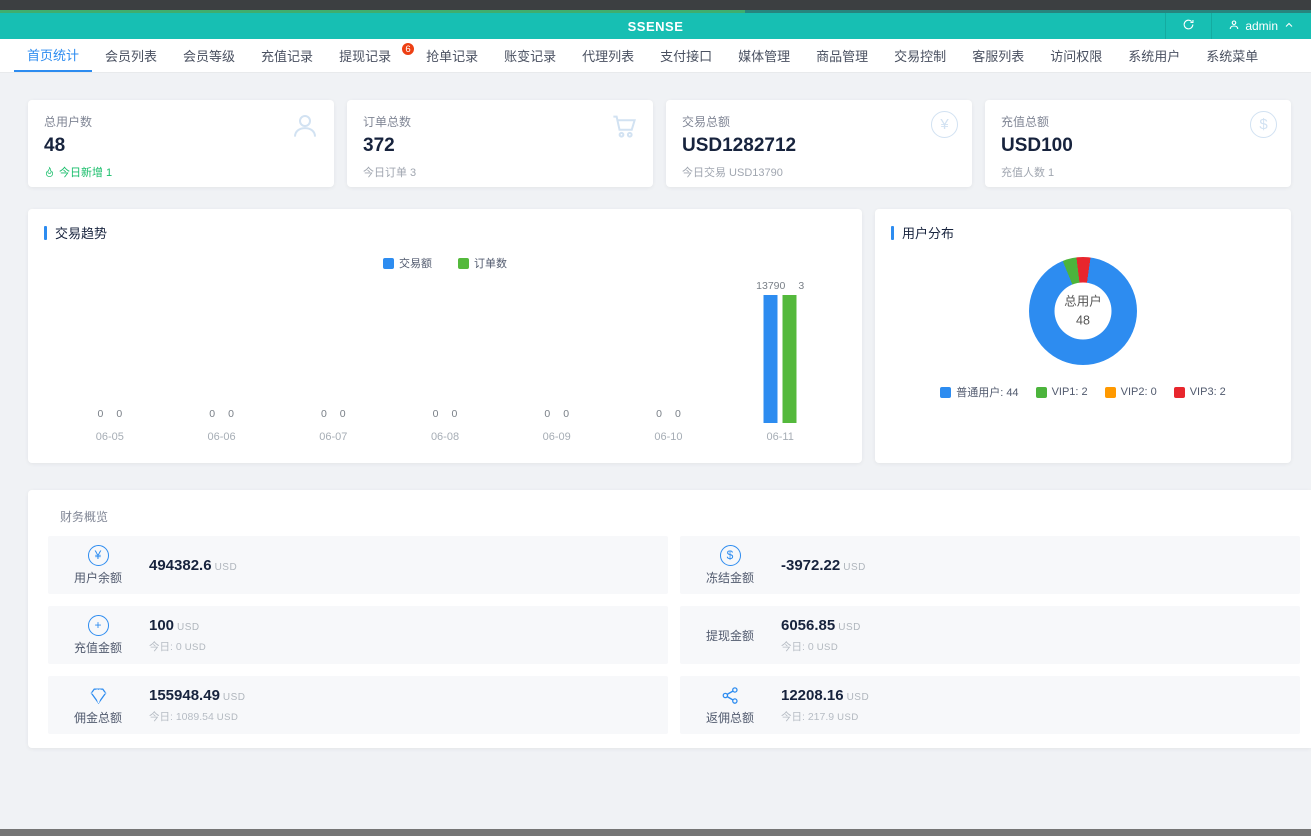 Image resolution: width=1311 pixels, height=836 pixels. I want to click on donut-legend-label: 普通用户: 44, so click(987, 393).